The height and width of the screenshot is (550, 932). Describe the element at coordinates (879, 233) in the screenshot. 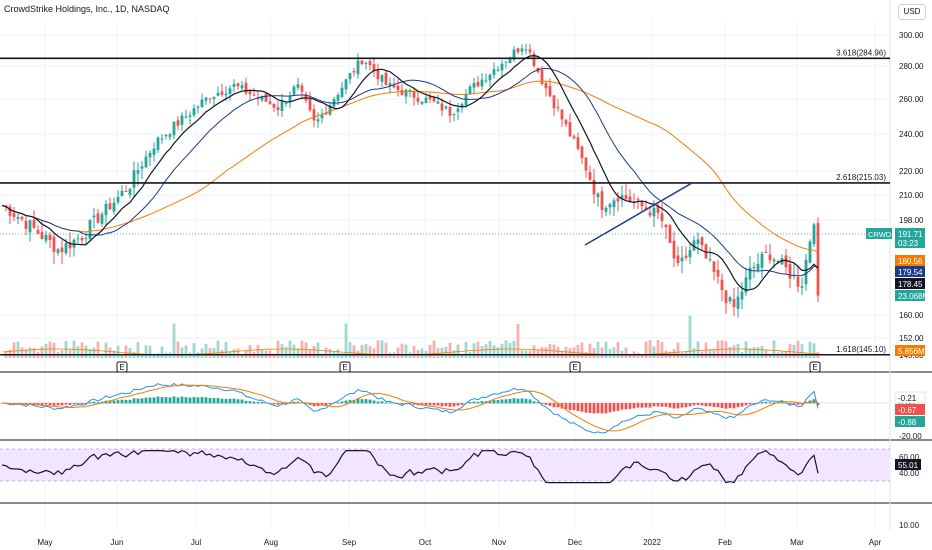

I see `symbol-badge` at that location.